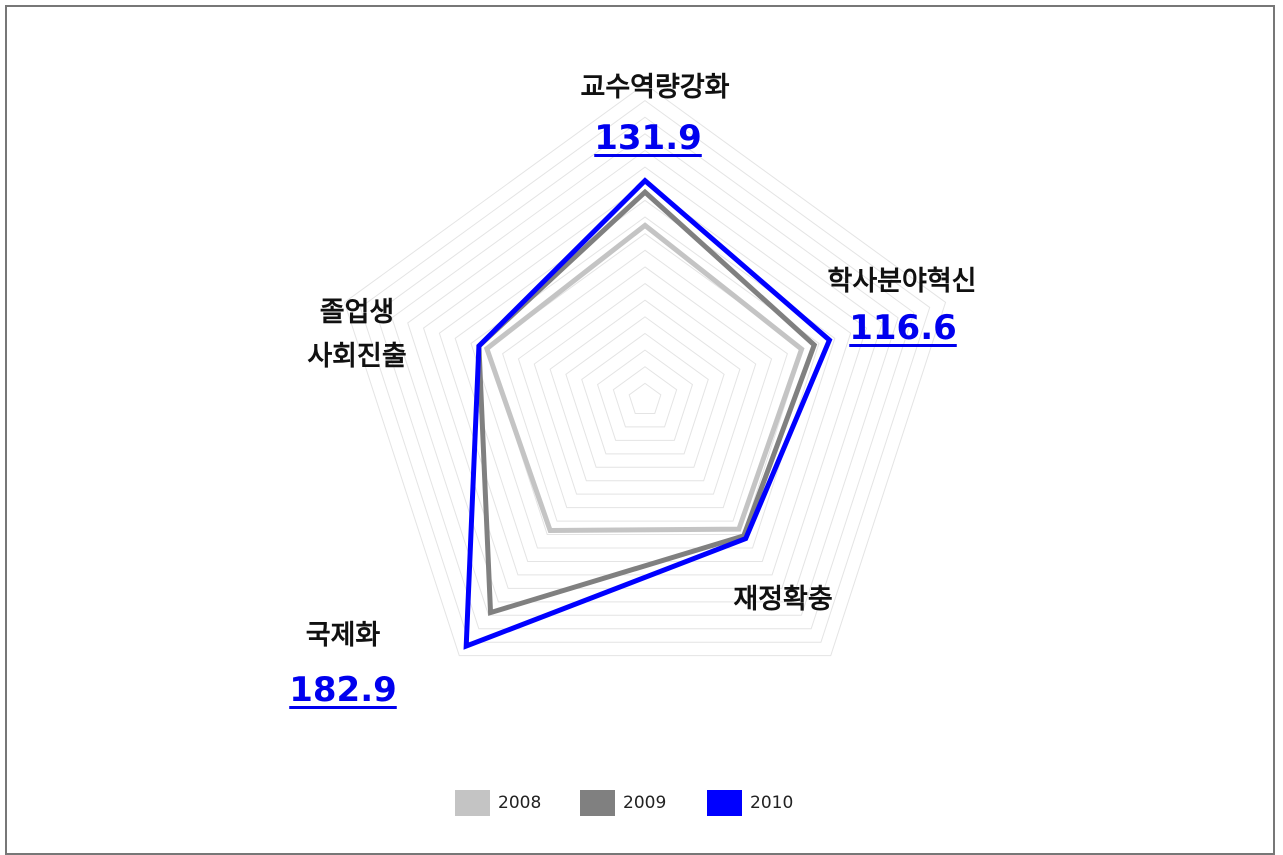 The width and height of the screenshot is (1283, 855). Describe the element at coordinates (648, 138) in the screenshot. I see `value-label: 131.9` at that location.